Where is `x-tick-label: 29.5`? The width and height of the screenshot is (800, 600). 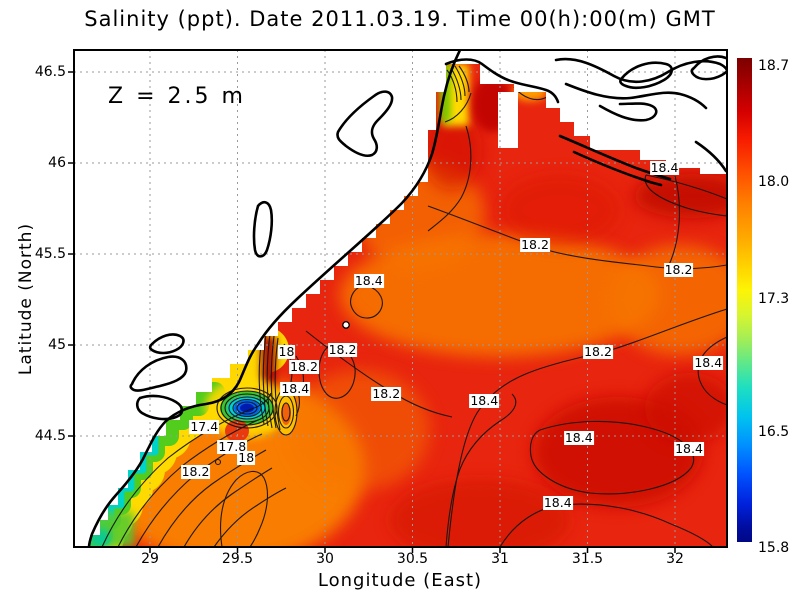
x-tick-label: 29.5 is located at coordinates (237, 559).